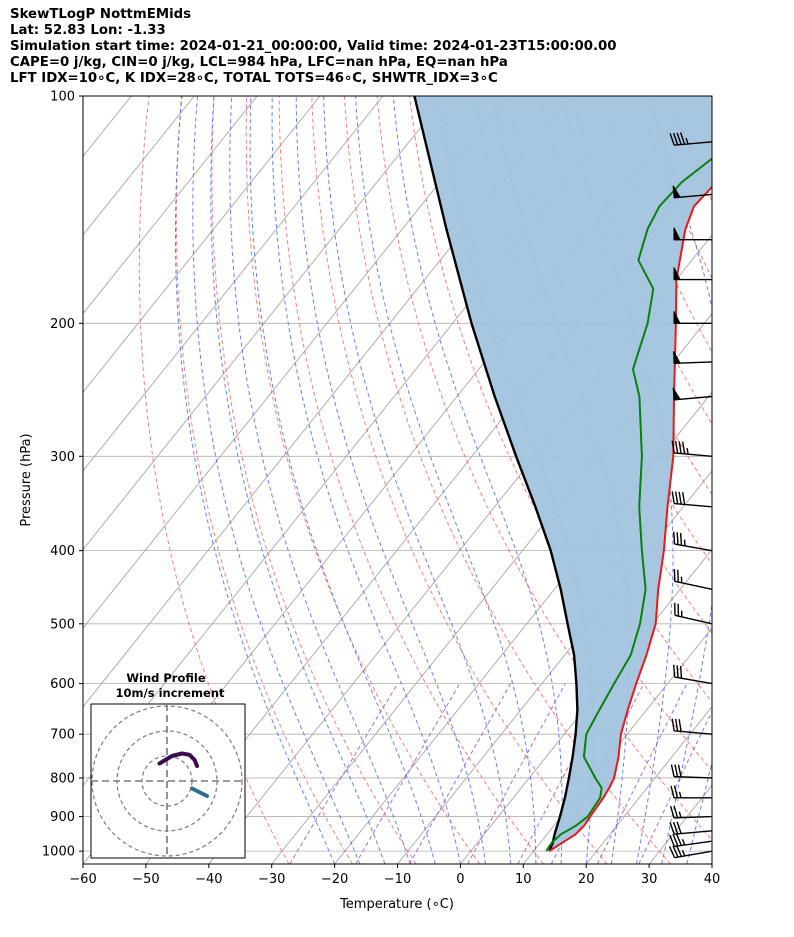 This screenshot has width=794, height=937. Describe the element at coordinates (586, 879) in the screenshot. I see `x-tick-label: 20` at that location.